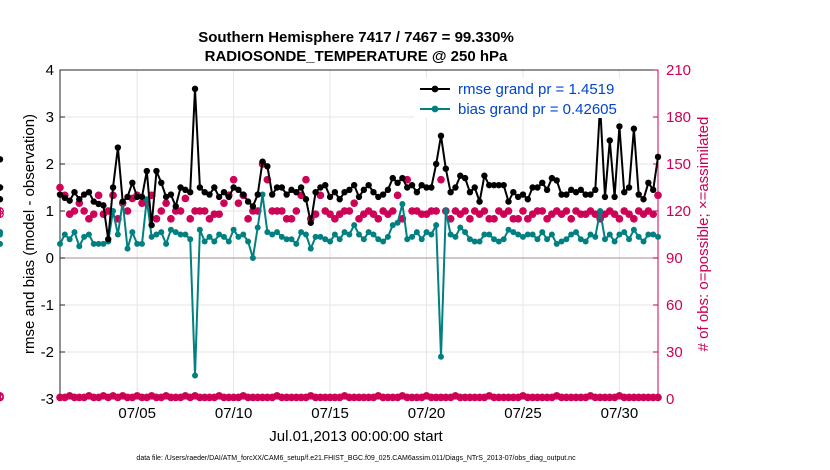 The height and width of the screenshot is (470, 830). Describe the element at coordinates (536, 89) in the screenshot. I see `legend-rmse-label: rmse grand pr = 1.4519` at that location.